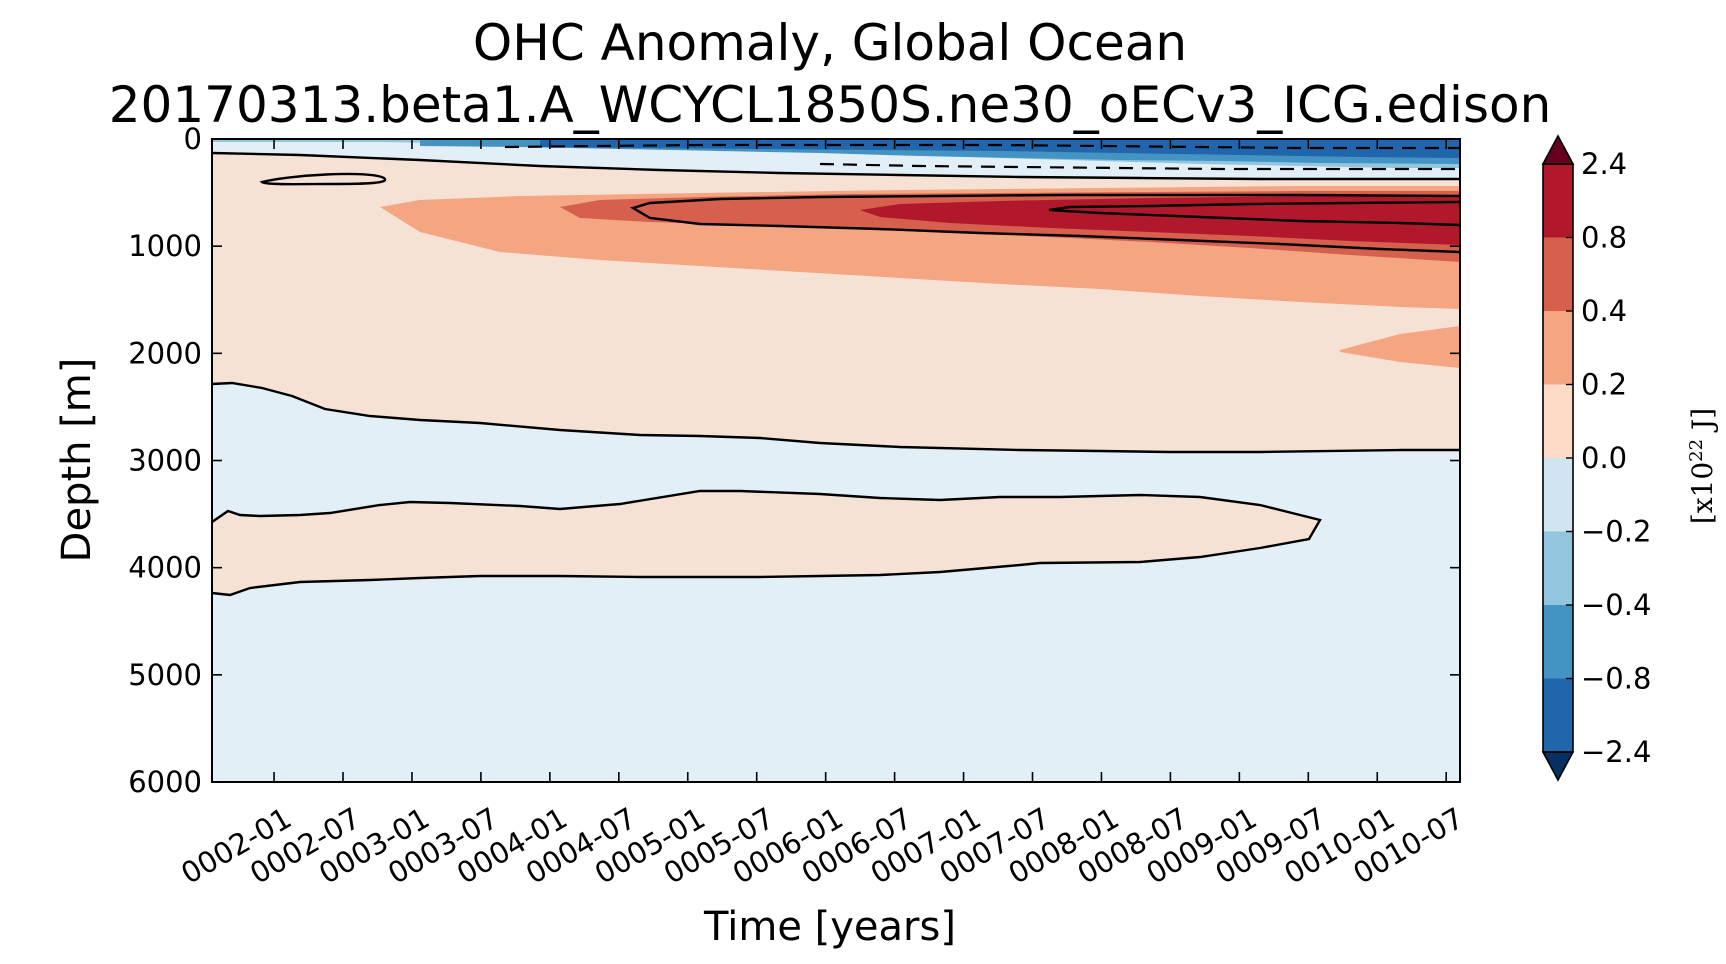 This screenshot has width=1726, height=964. I want to click on colorbar-tick-label: −0.8, so click(1616, 679).